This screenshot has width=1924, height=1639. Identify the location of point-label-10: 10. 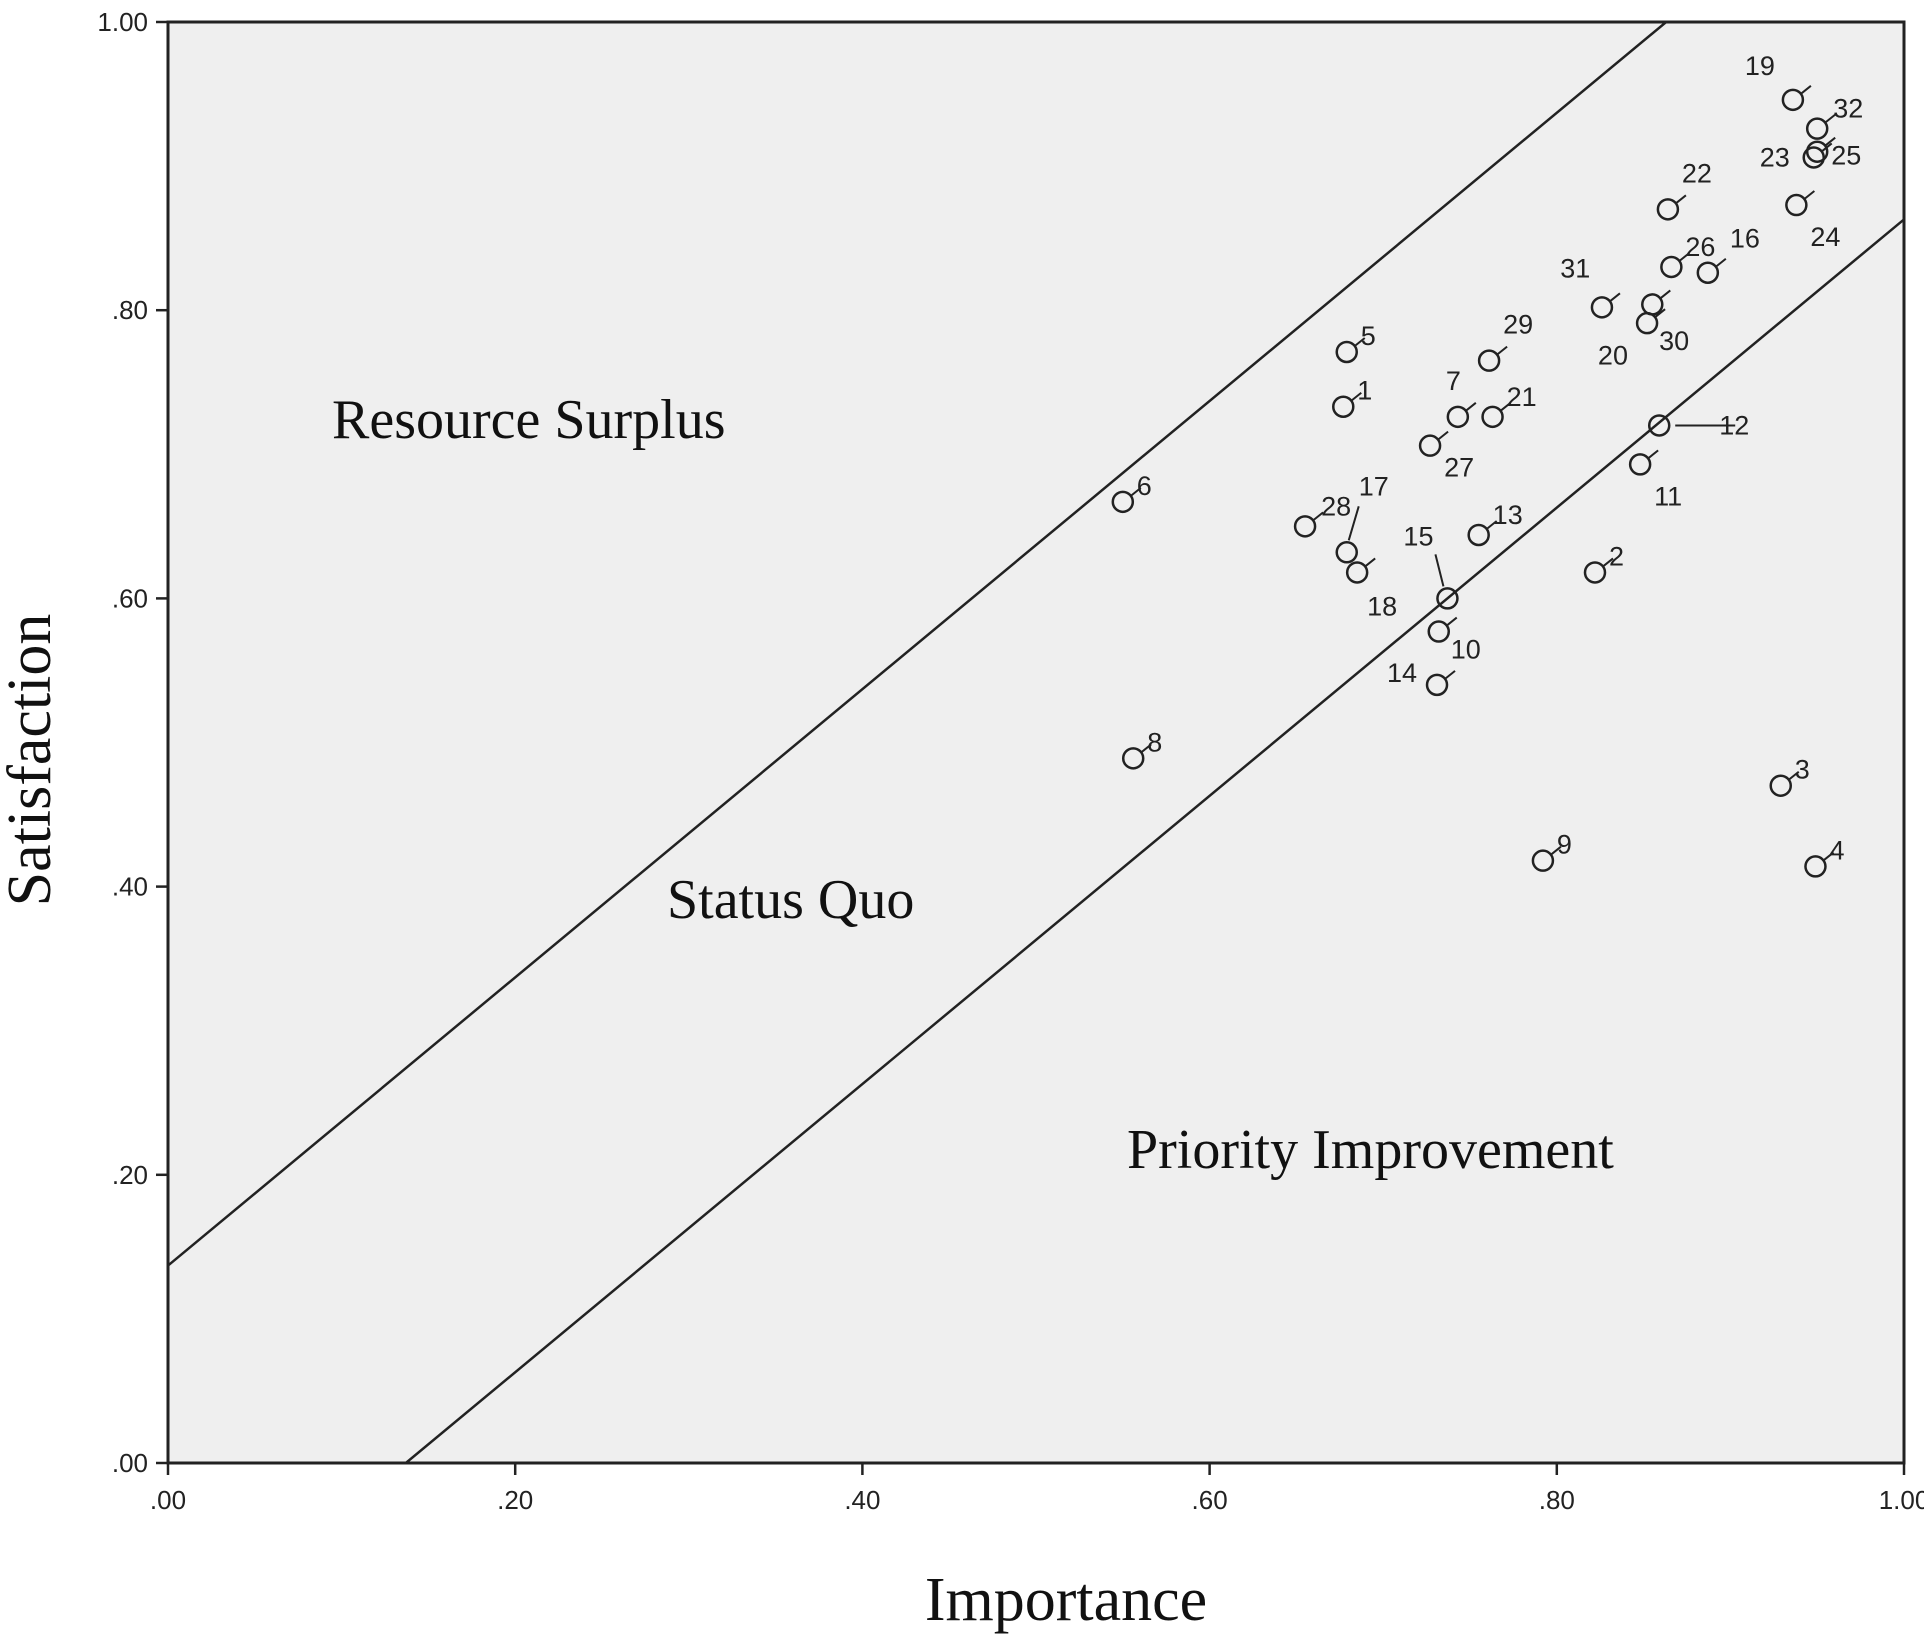
(1466, 650).